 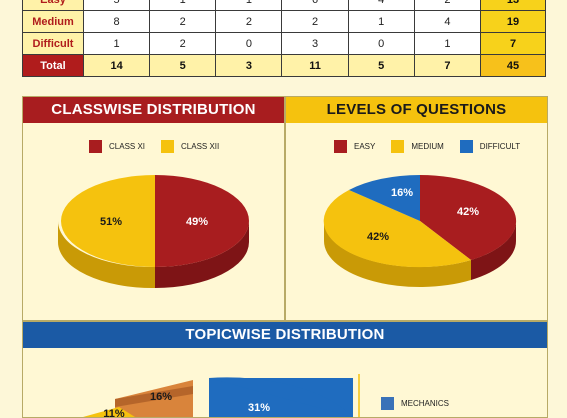 I want to click on table-row: Difficult 1 2 0 3 0 1 7, so click(x=284, y=43).